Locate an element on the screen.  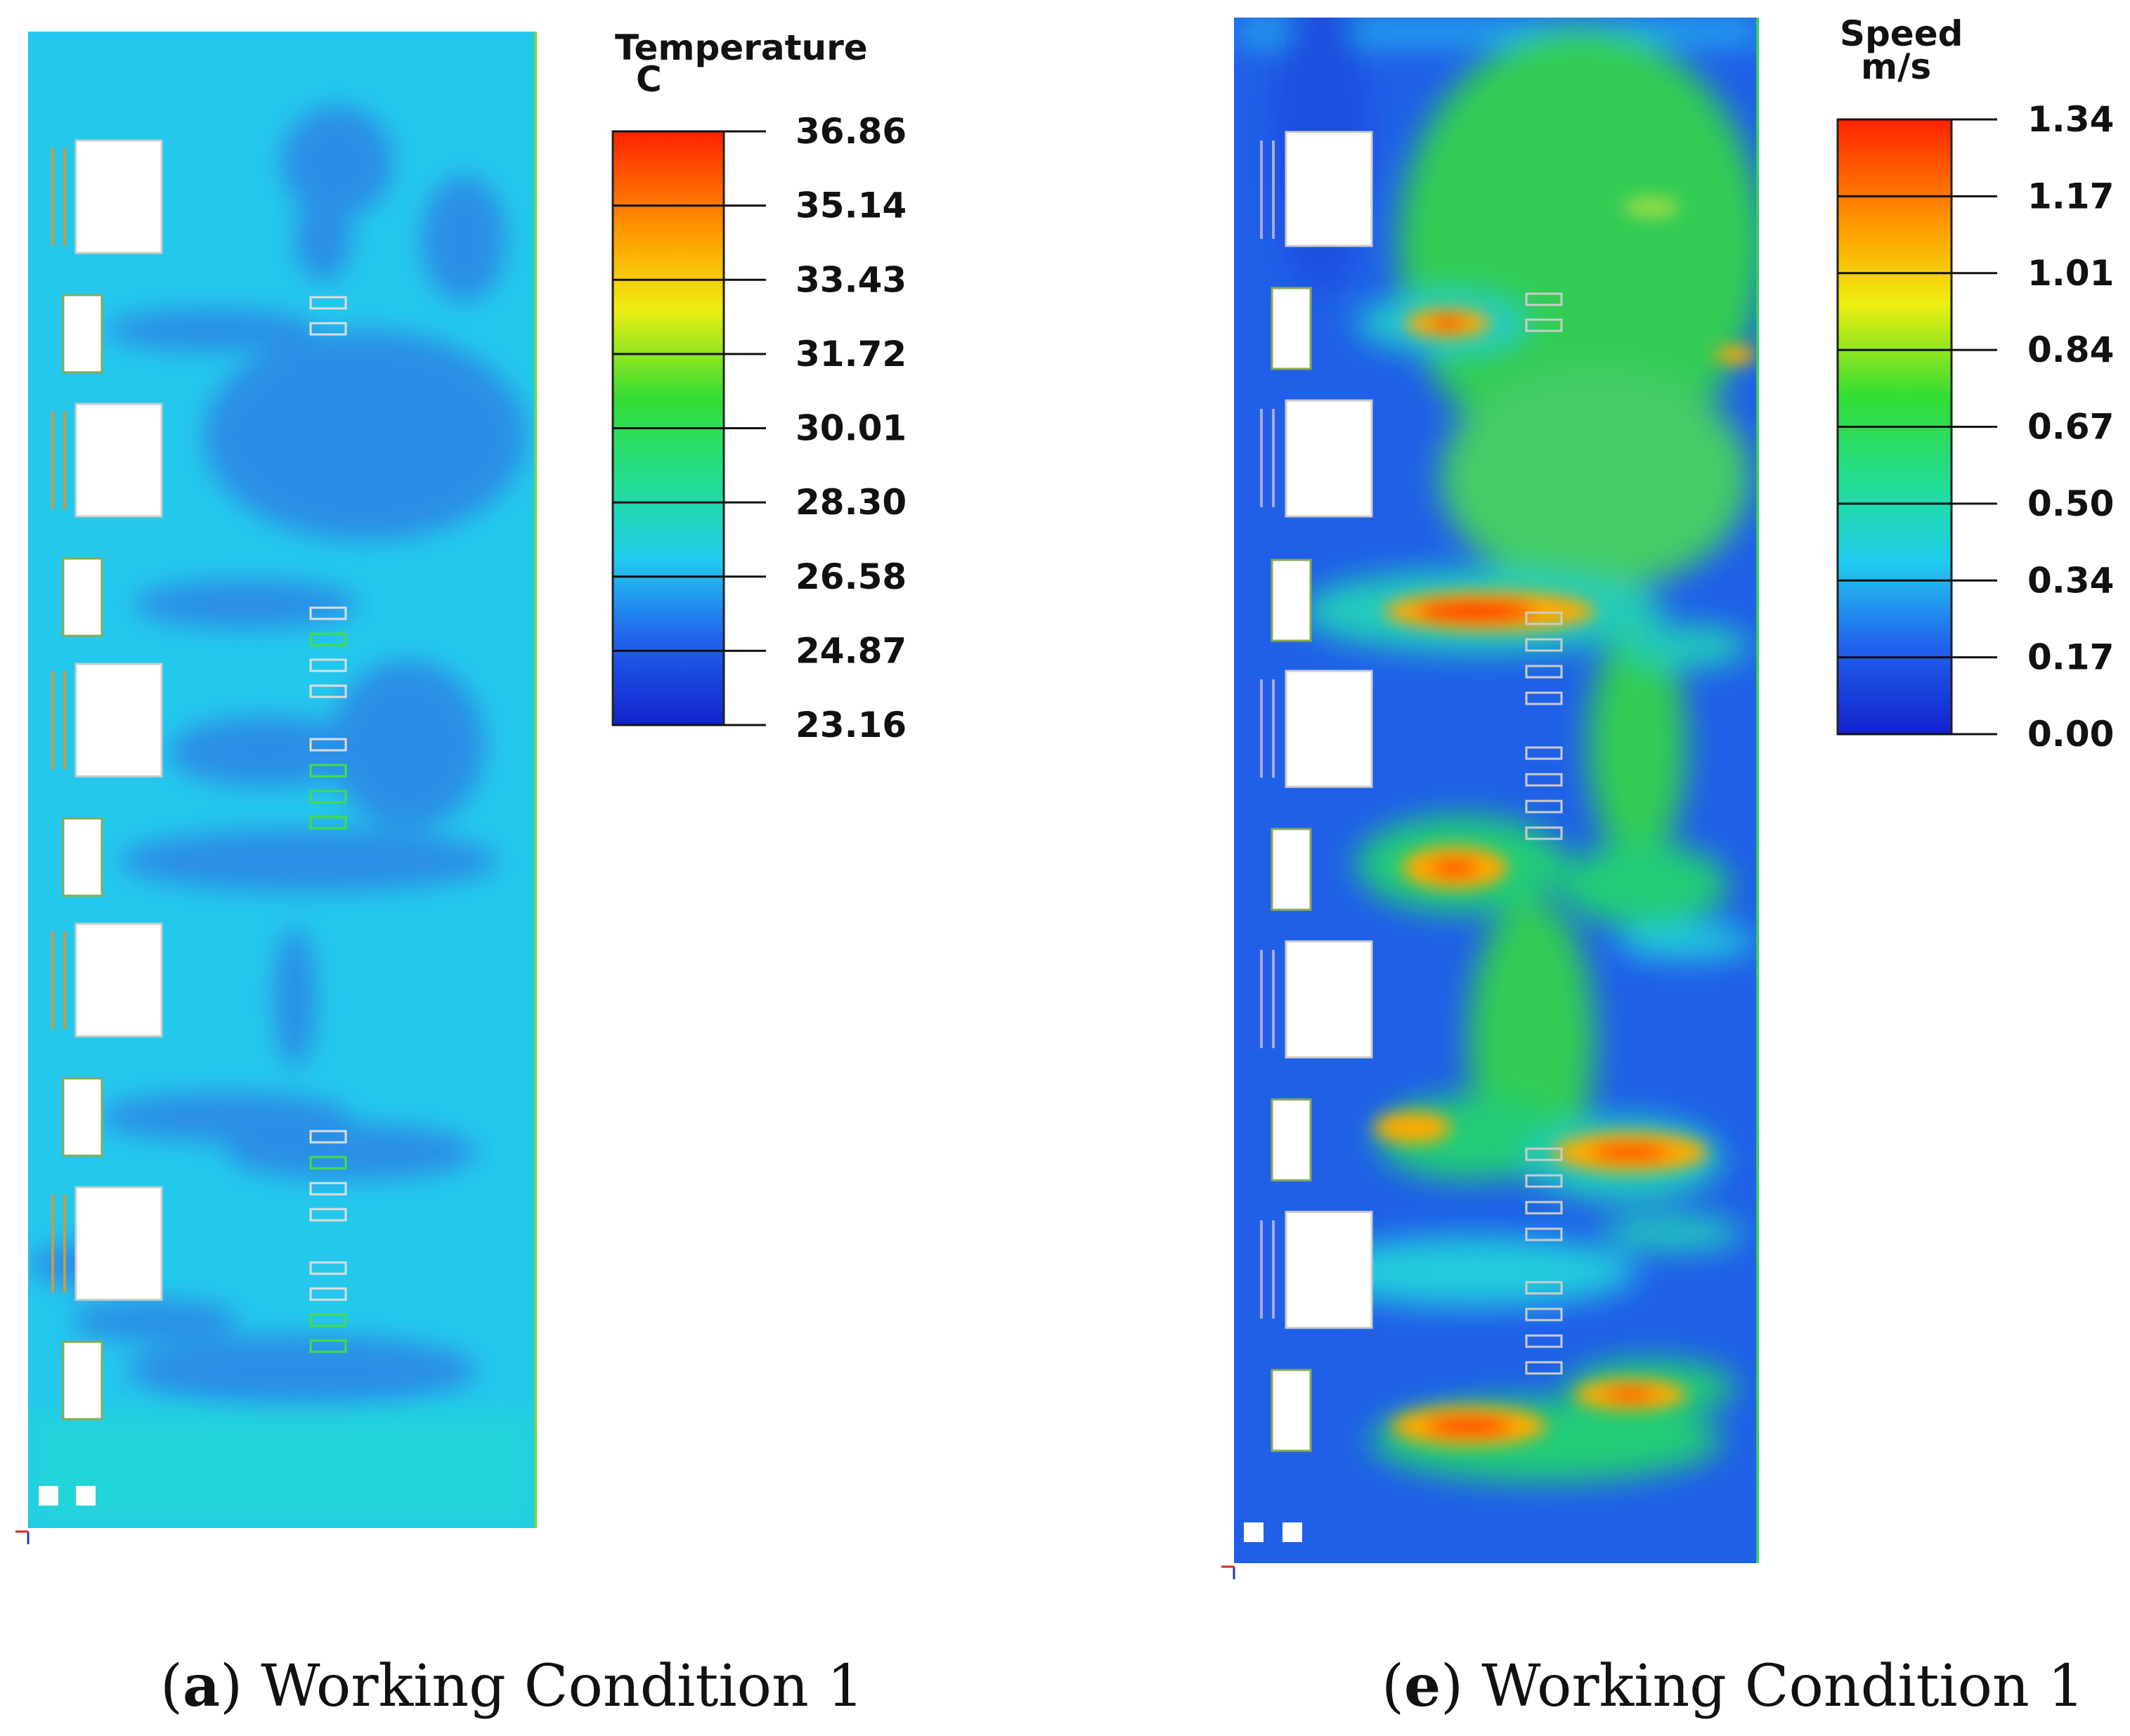
speed-obstacles is located at coordinates (1308, 836).